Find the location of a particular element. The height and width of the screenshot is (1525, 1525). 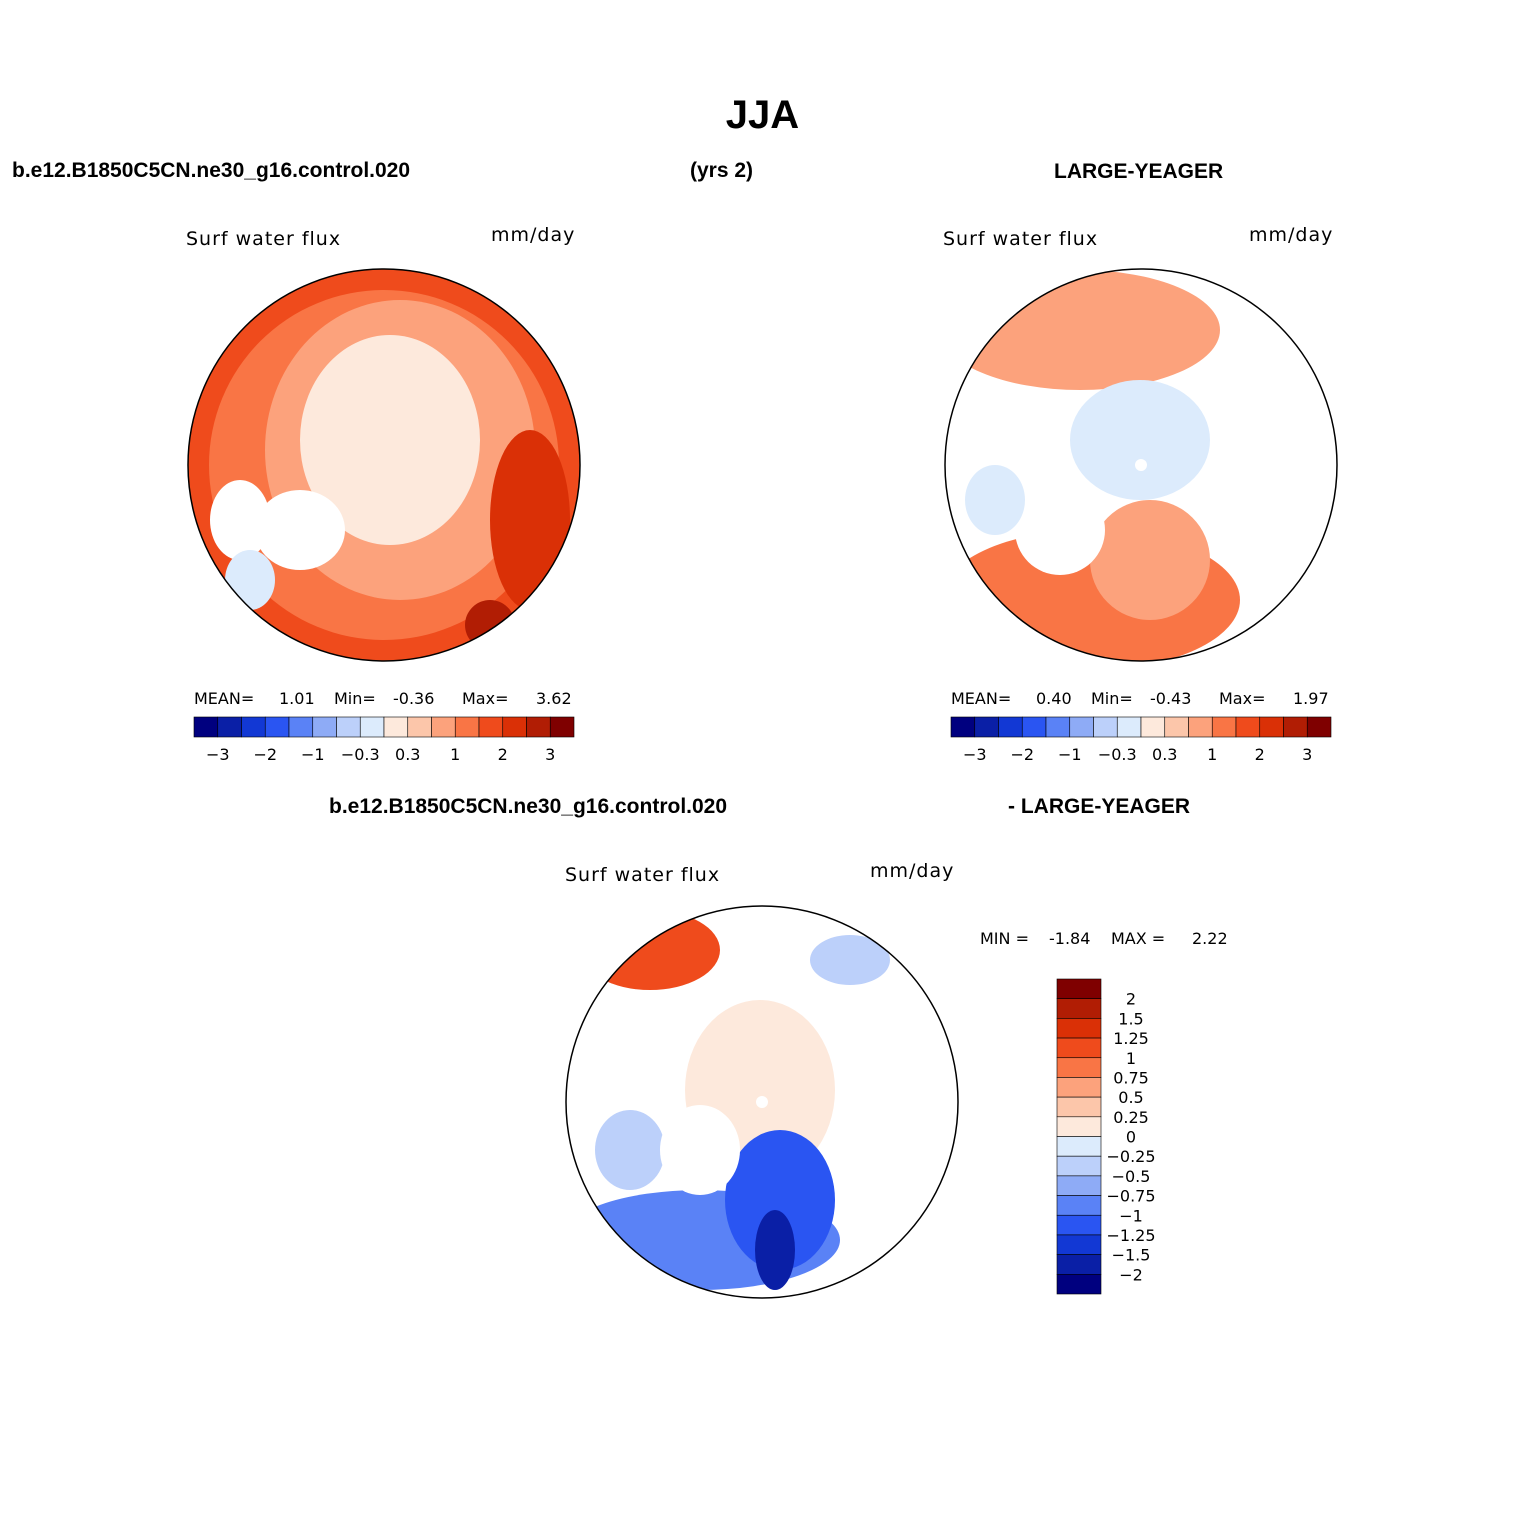

years-label: (yrs 2) is located at coordinates (722, 170).